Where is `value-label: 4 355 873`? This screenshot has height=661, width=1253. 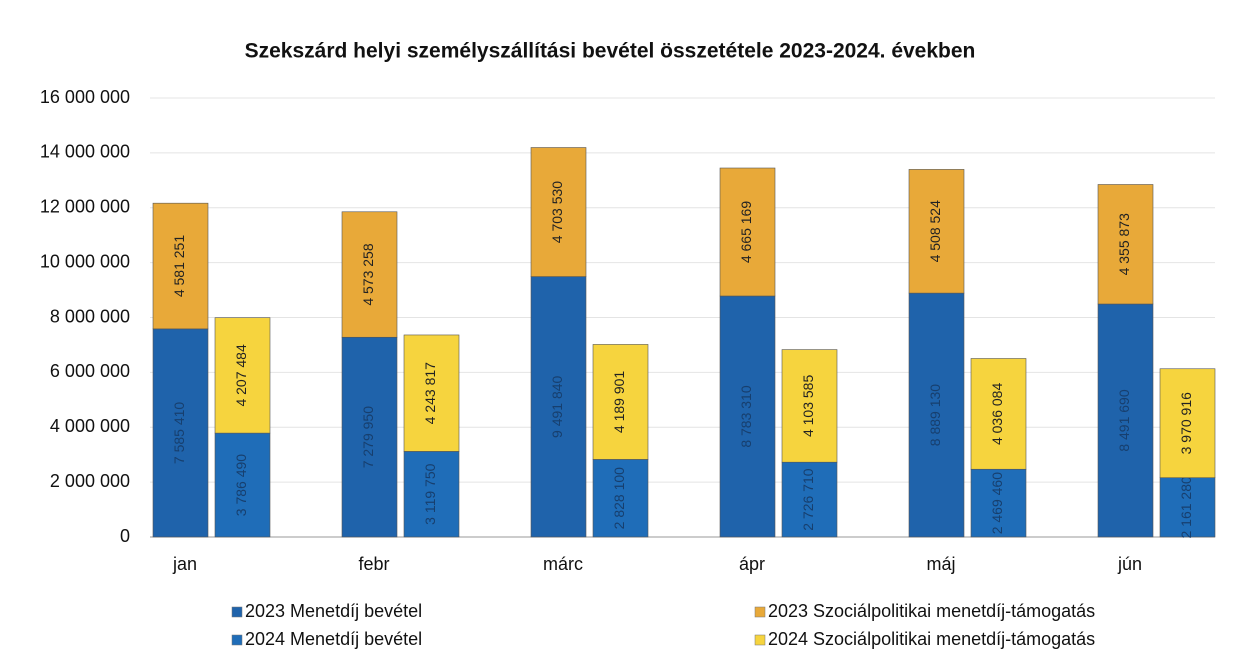 value-label: 4 355 873 is located at coordinates (1124, 244).